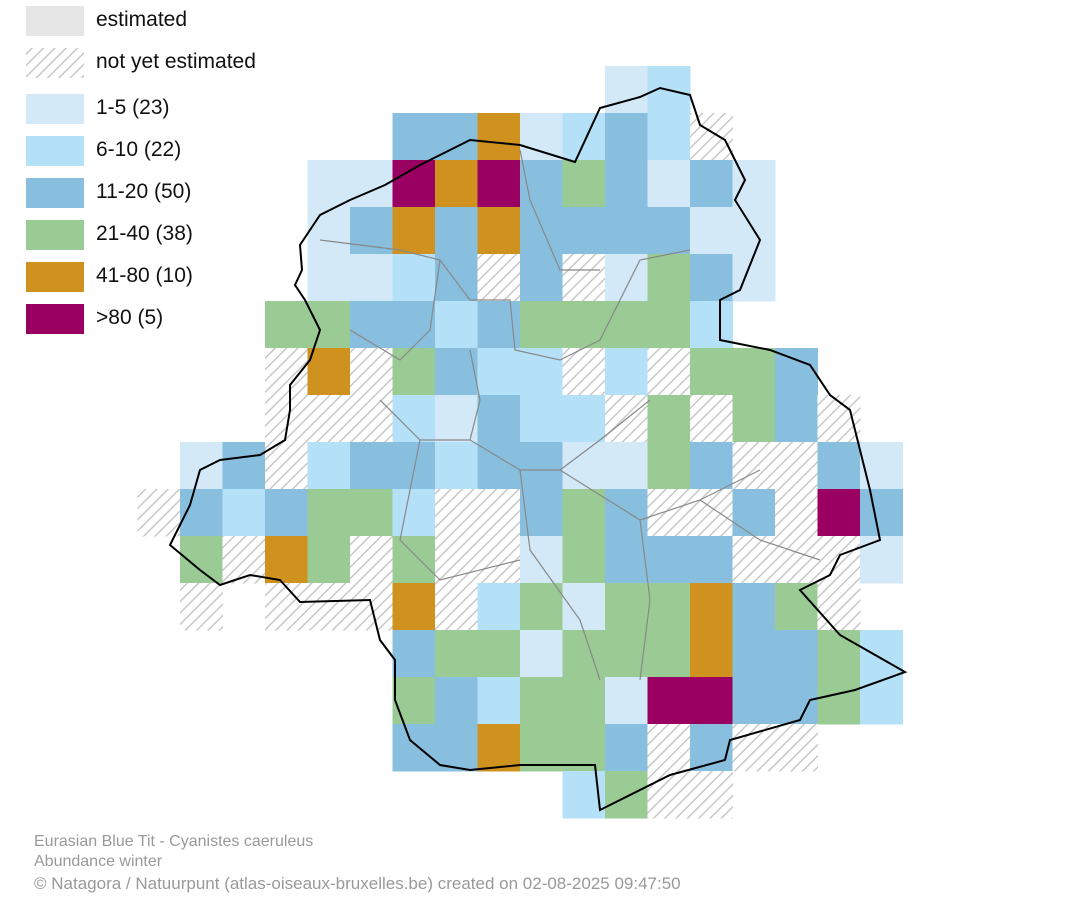 This screenshot has height=900, width=1074. What do you see at coordinates (144, 275) in the screenshot?
I see `legend-label: 41-80 (10)` at bounding box center [144, 275].